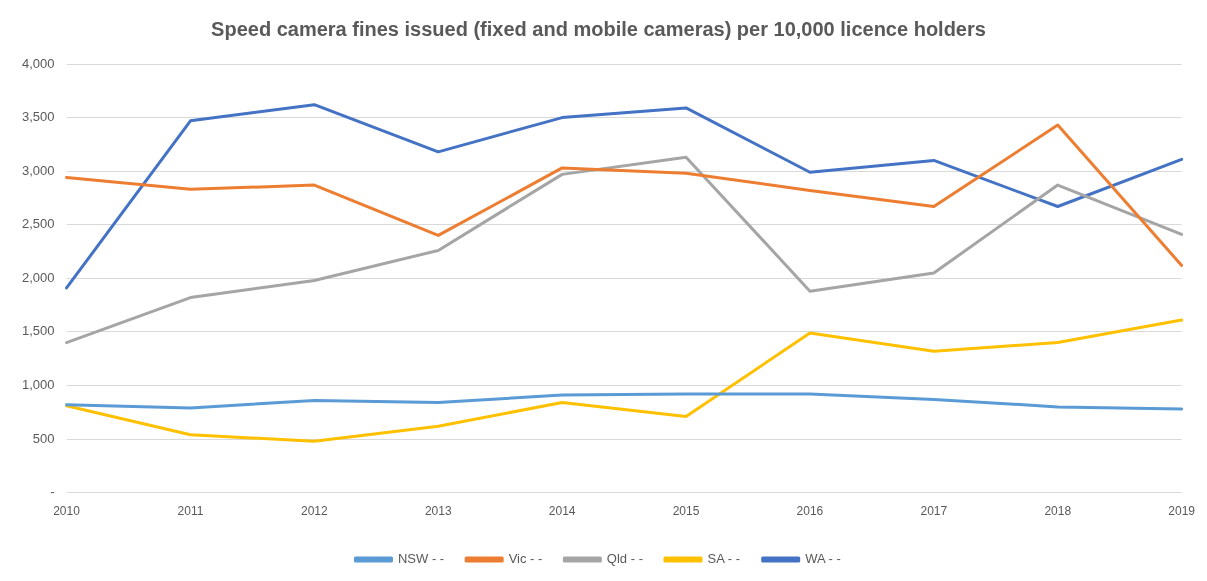 This screenshot has width=1207, height=581. I want to click on legend-label: Vic - -, so click(525, 559).